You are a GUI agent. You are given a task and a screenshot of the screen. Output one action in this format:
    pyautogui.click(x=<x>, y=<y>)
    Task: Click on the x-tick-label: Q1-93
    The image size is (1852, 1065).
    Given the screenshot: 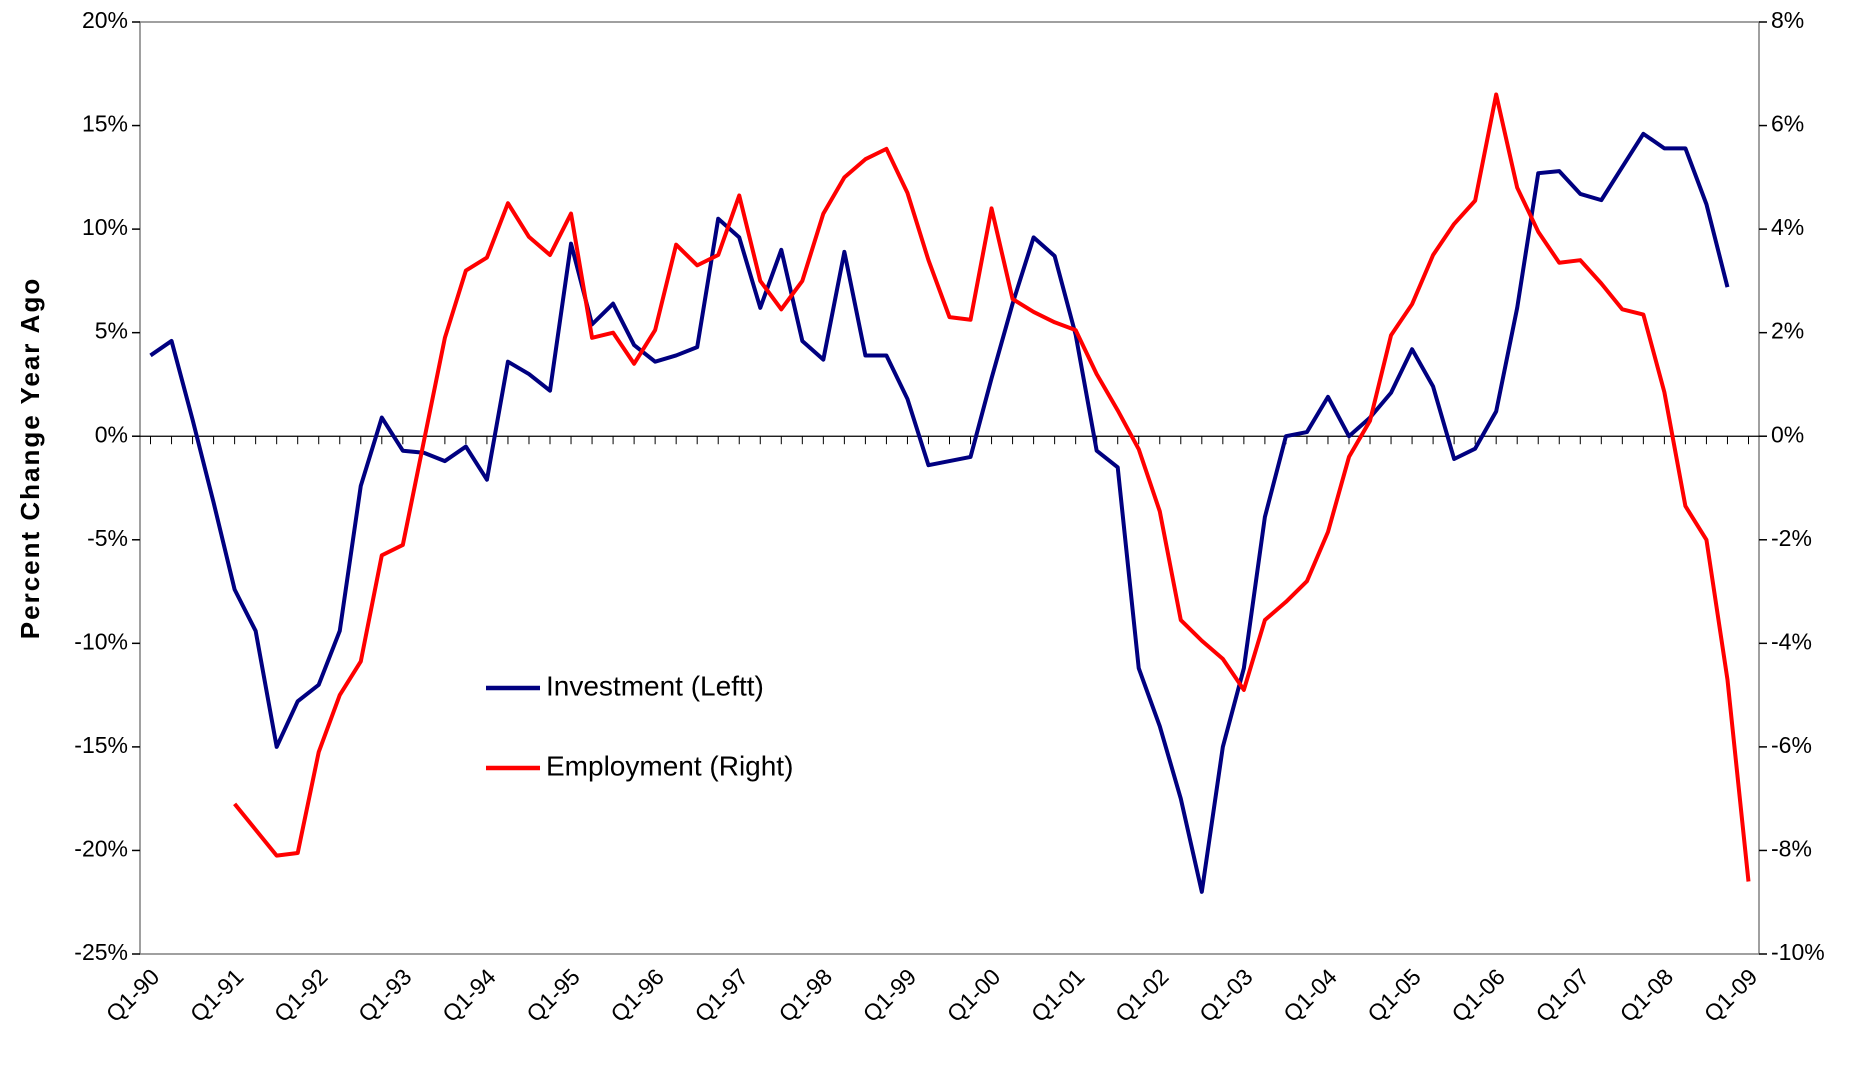 What is the action you would take?
    pyautogui.click(x=385, y=995)
    